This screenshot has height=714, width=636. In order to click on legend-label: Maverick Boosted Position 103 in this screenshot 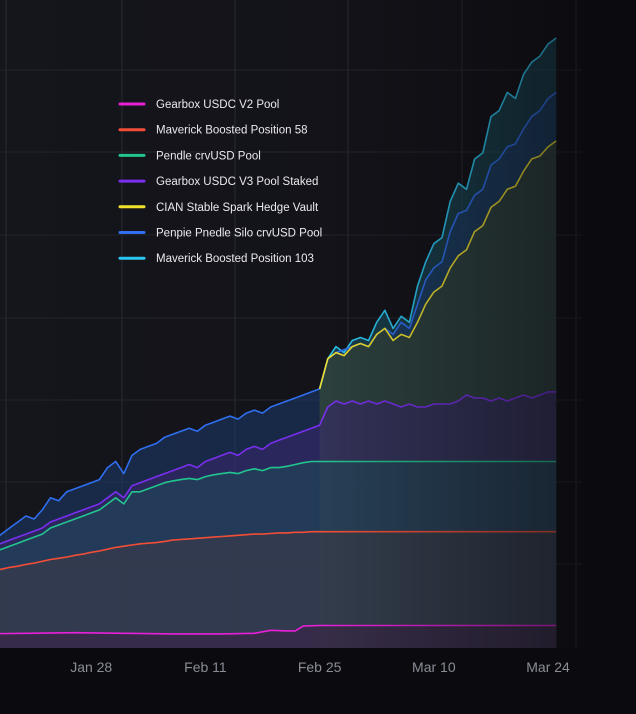, I will do `click(235, 259)`.